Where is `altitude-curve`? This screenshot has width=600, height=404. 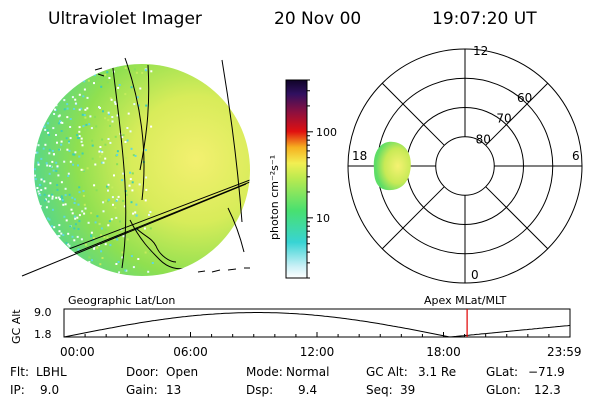
altitude-curve is located at coordinates (317, 325).